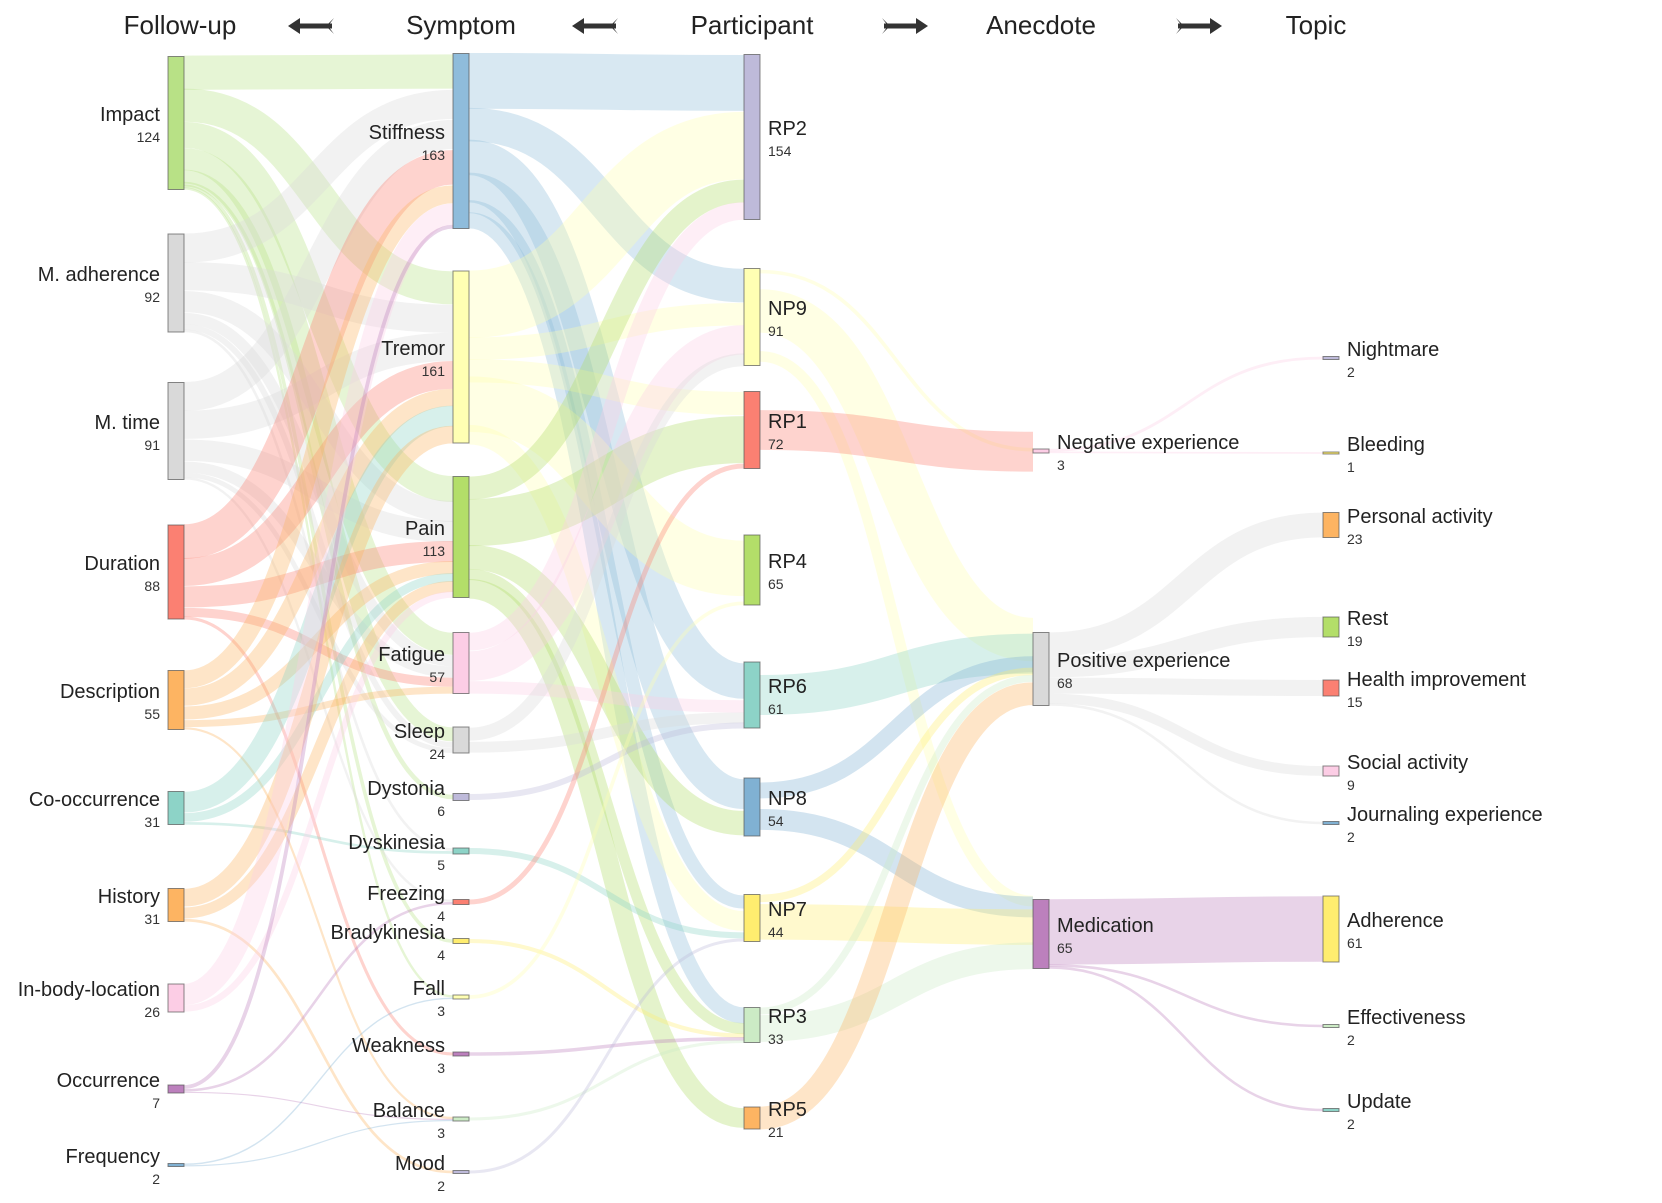 This screenshot has height=1203, width=1662. Describe the element at coordinates (606, 205) in the screenshot. I see `link-stiffness-to-np9` at that location.